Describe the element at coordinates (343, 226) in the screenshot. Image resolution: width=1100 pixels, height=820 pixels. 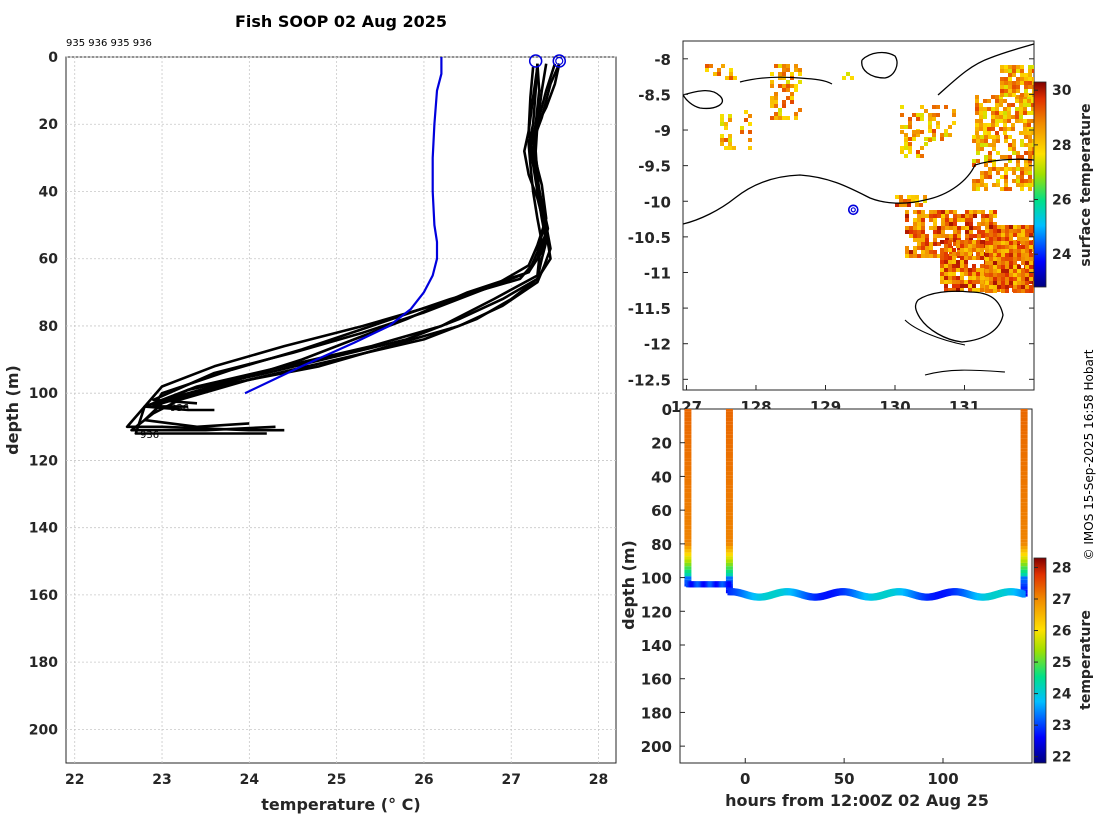
I see `mean-profile-line` at that location.